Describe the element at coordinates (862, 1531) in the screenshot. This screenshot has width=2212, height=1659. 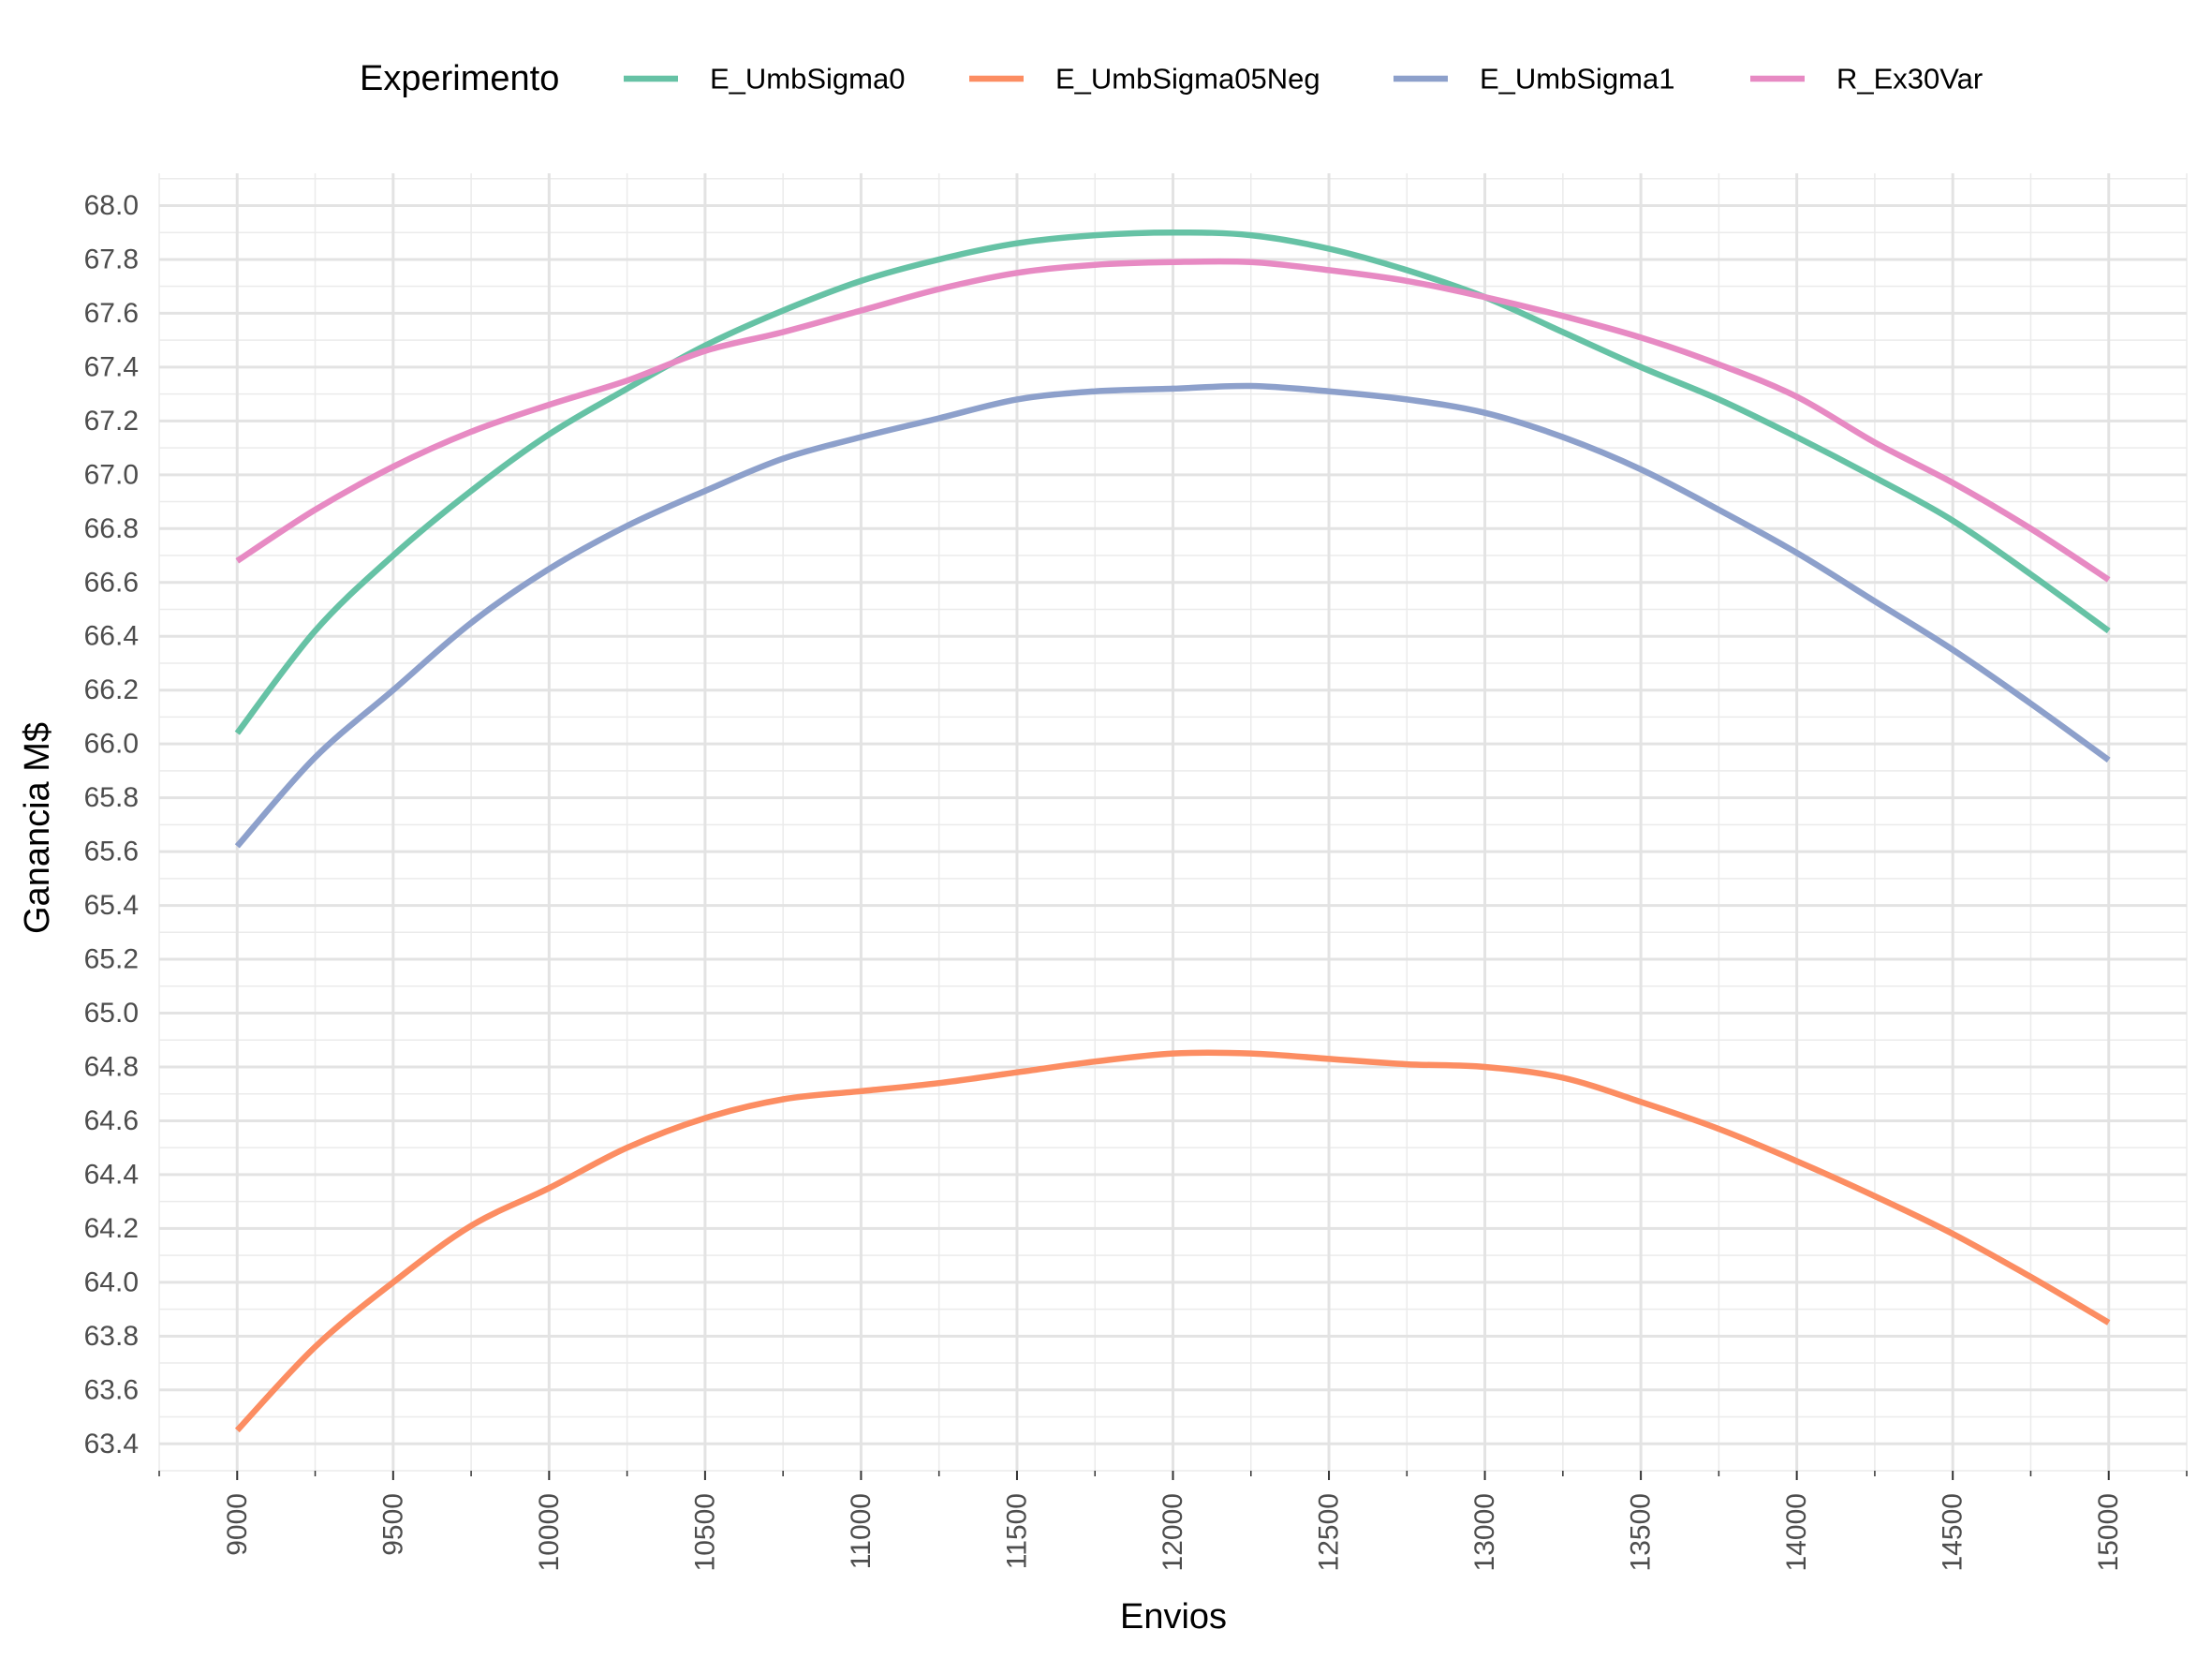
I see `x-tick-label: 11000` at that location.